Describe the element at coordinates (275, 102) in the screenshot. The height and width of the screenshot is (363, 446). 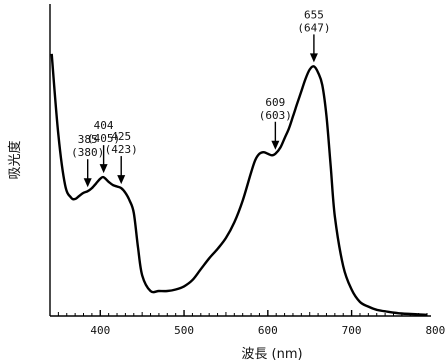
I see `annotation-wavelength: 609` at that location.